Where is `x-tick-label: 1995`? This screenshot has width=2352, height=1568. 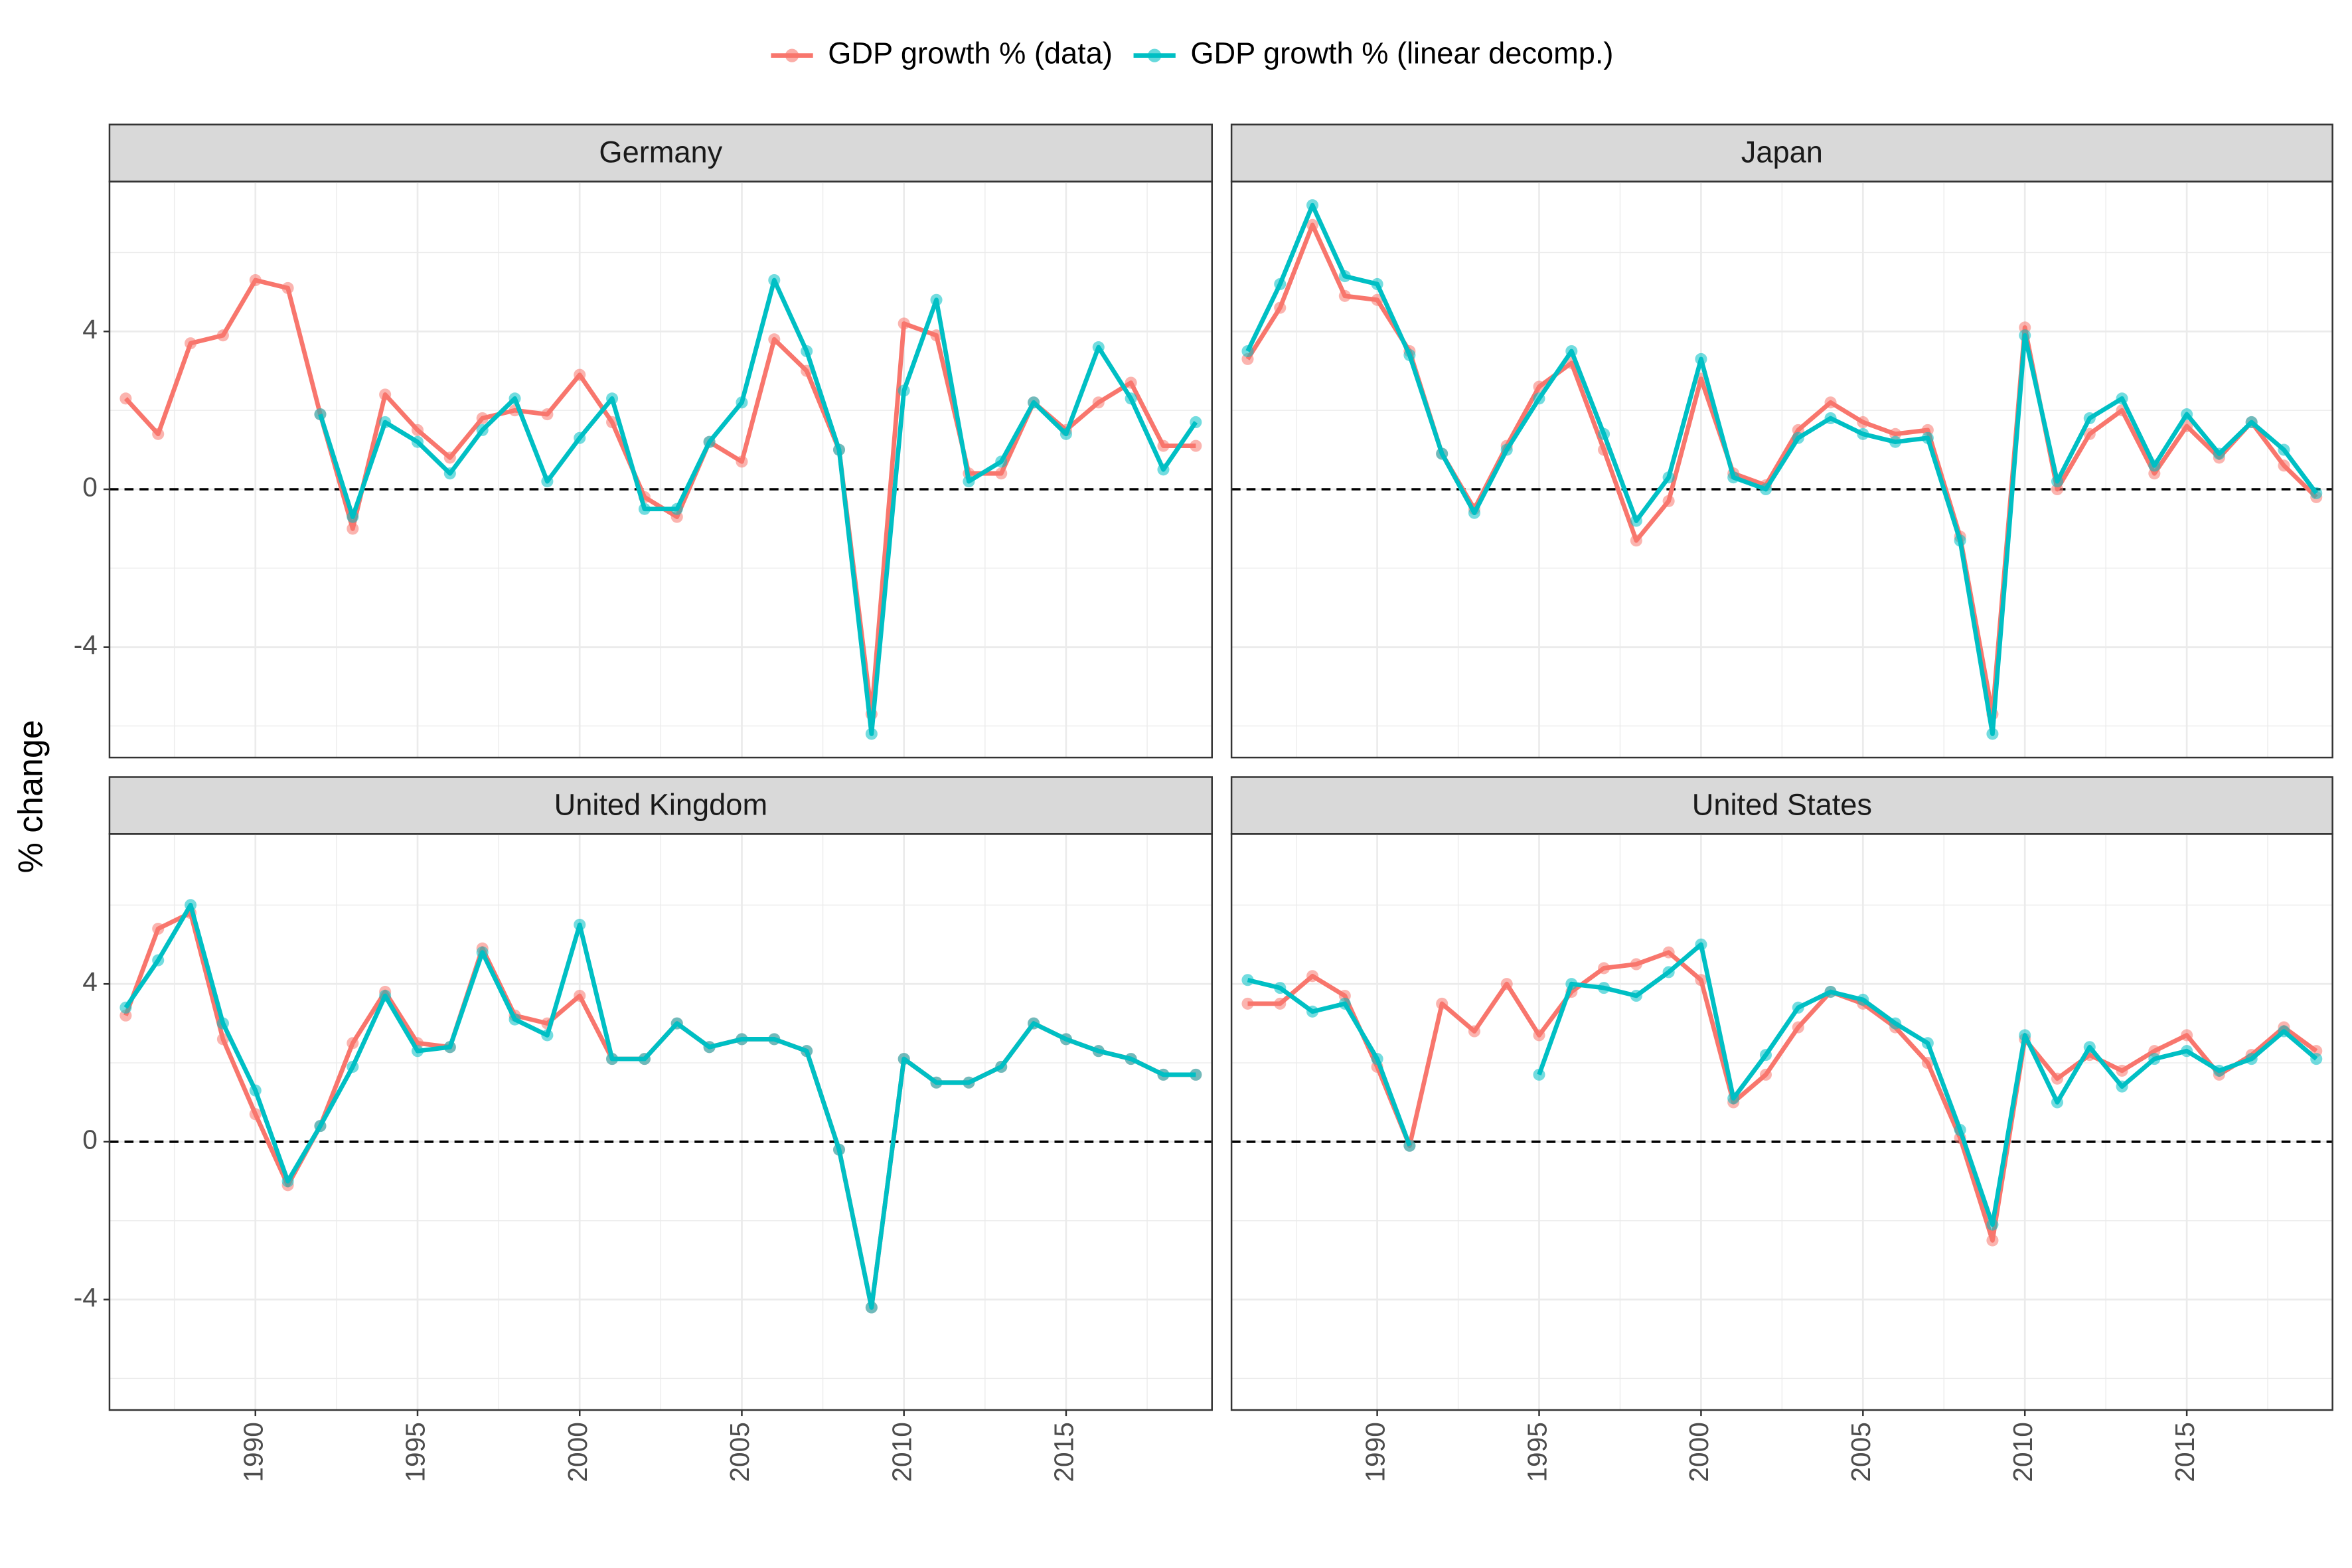
x-tick-label: 1995 is located at coordinates (1537, 1452).